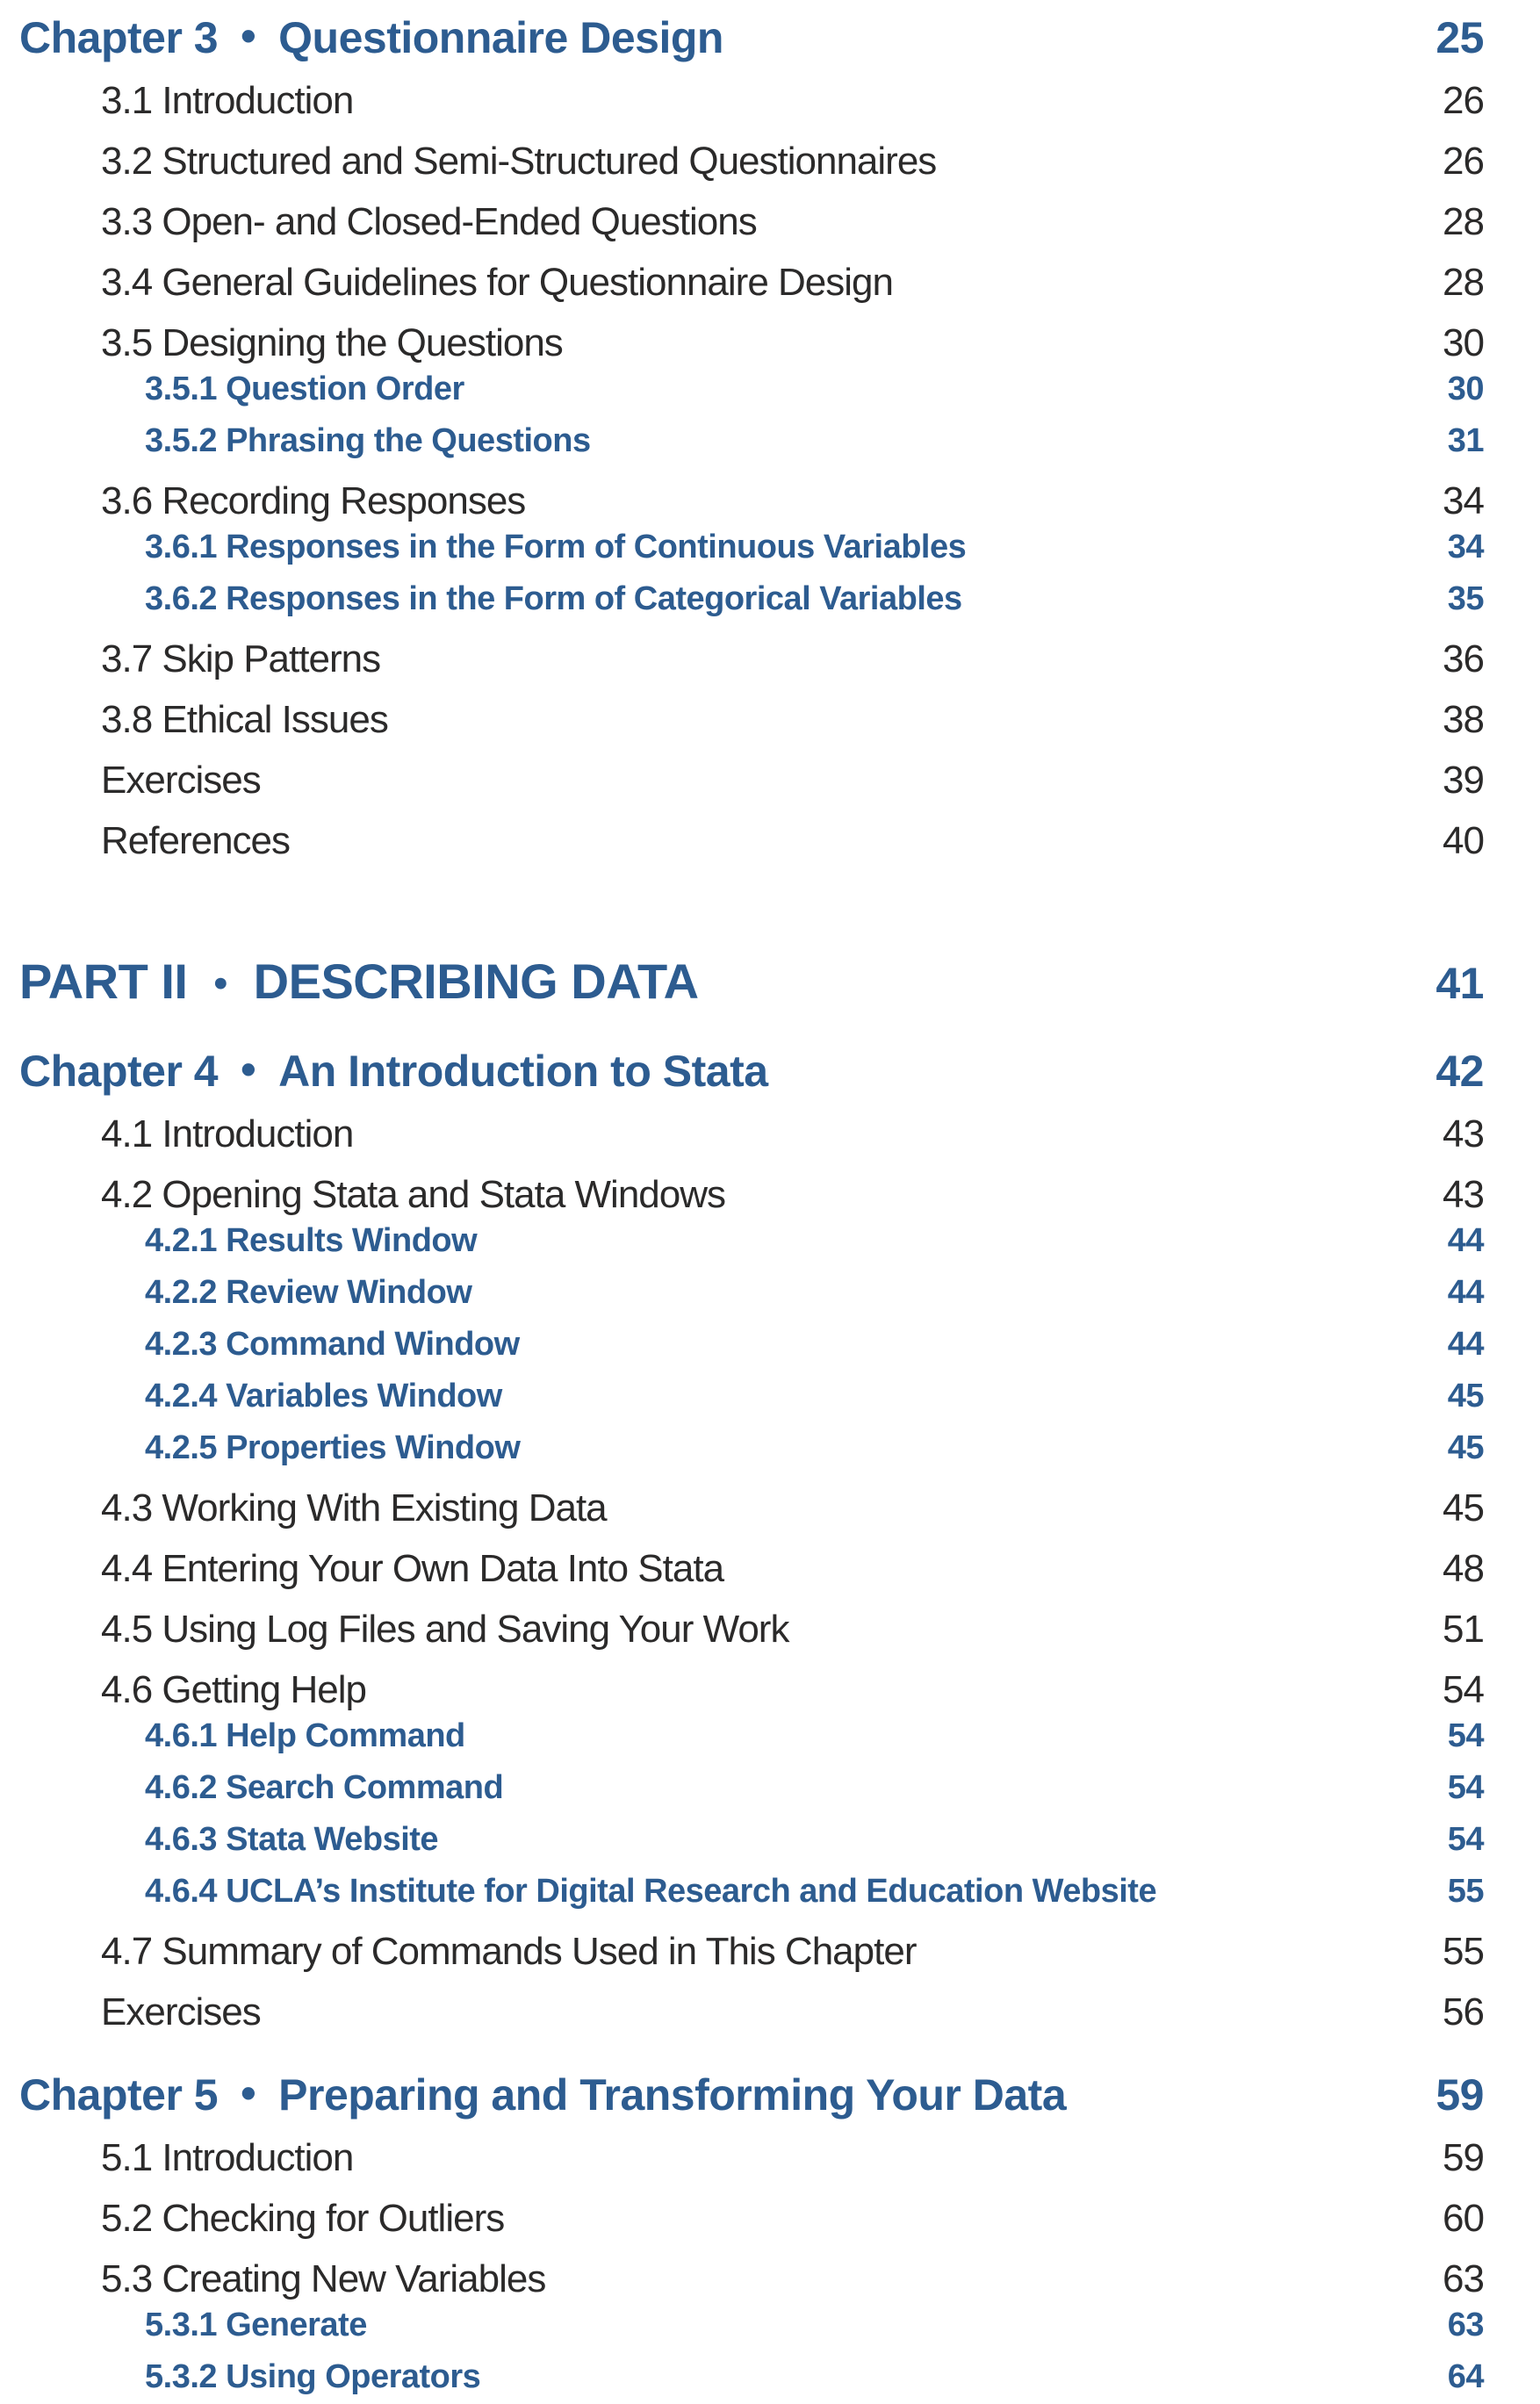 Image resolution: width=1540 pixels, height=2404 pixels. I want to click on toc-entry-title: 5.3.2 Using Operators, so click(313, 2377).